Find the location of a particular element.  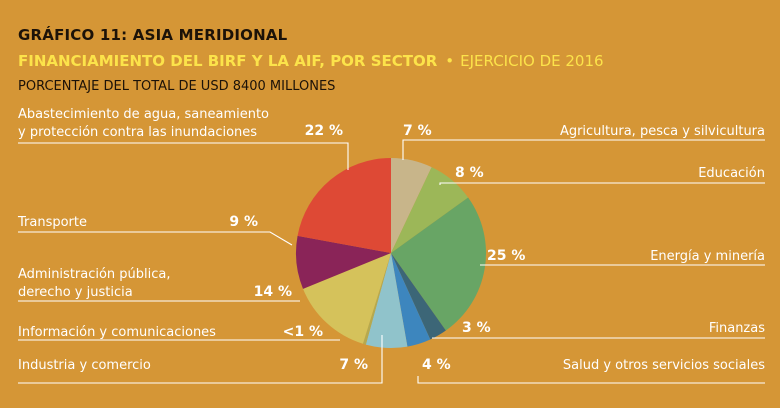

percent-label-4: 4 % is located at coordinates (436, 365).